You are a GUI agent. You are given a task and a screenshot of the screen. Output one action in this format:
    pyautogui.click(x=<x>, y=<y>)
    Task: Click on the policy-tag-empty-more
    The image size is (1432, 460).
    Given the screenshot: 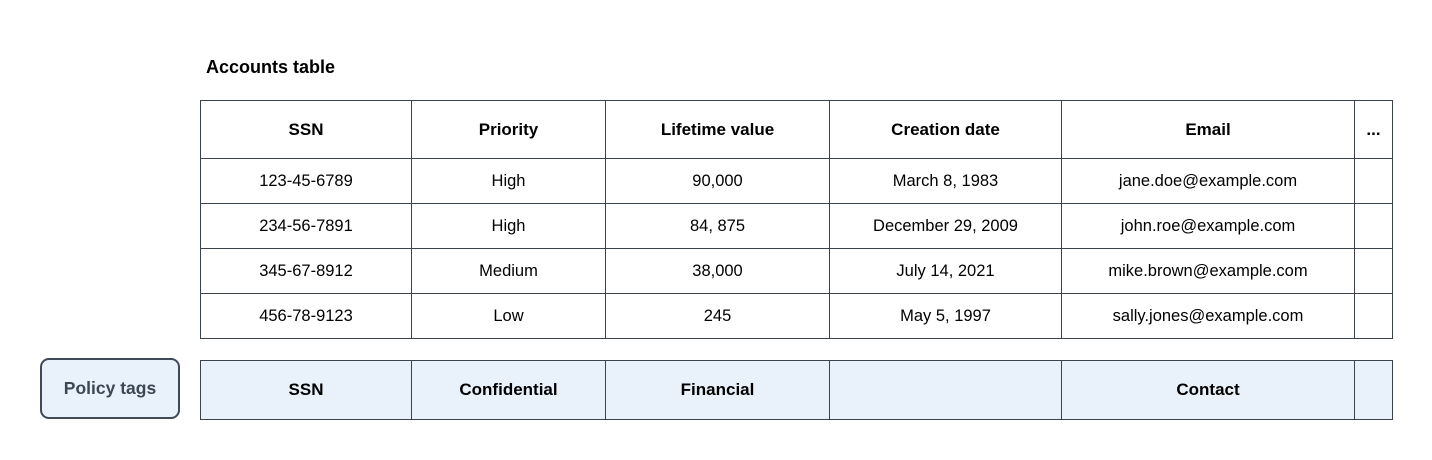 What is the action you would take?
    pyautogui.click(x=1373, y=390)
    